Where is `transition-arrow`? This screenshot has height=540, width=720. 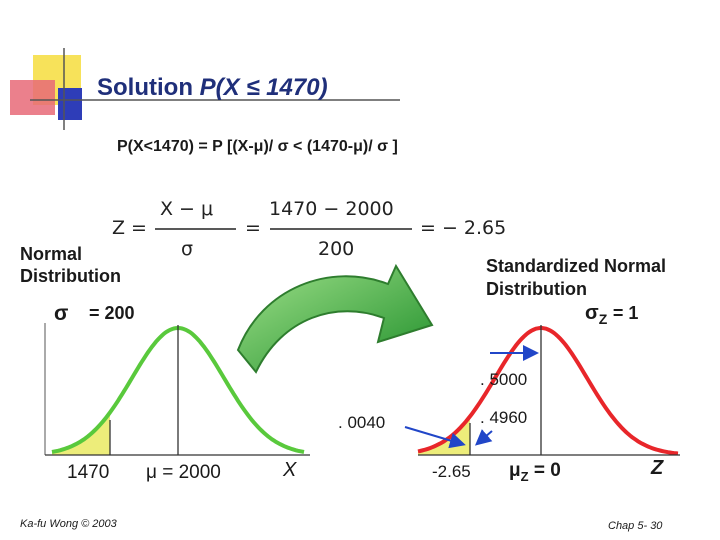 transition-arrow is located at coordinates (335, 318).